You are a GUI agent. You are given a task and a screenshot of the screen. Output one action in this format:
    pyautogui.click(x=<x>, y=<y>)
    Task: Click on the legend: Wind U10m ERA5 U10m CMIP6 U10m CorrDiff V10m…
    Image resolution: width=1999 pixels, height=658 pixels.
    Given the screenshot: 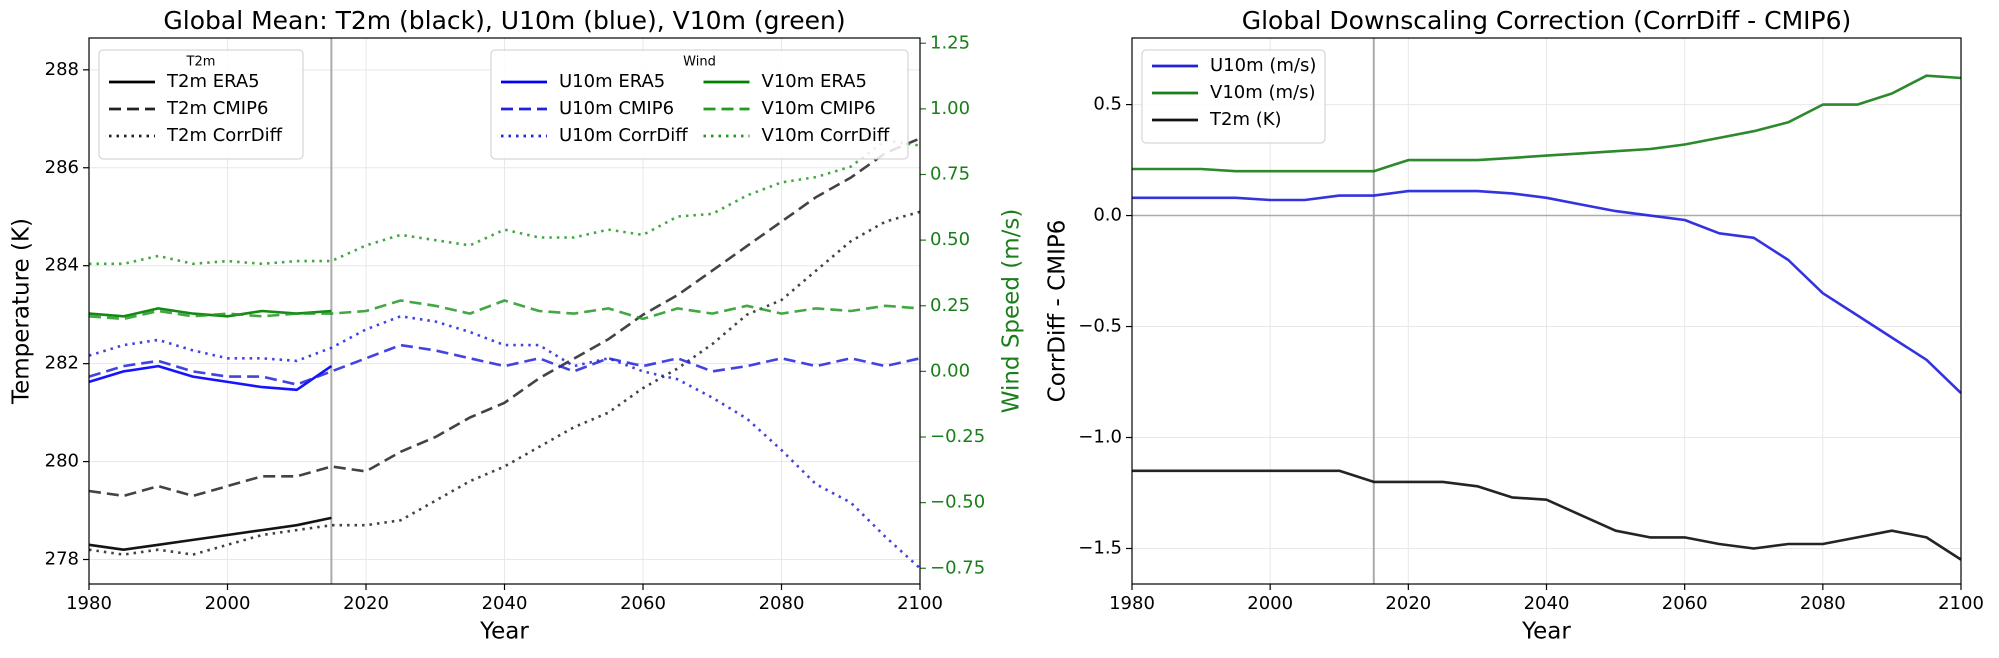 What is the action you would take?
    pyautogui.click(x=699, y=104)
    